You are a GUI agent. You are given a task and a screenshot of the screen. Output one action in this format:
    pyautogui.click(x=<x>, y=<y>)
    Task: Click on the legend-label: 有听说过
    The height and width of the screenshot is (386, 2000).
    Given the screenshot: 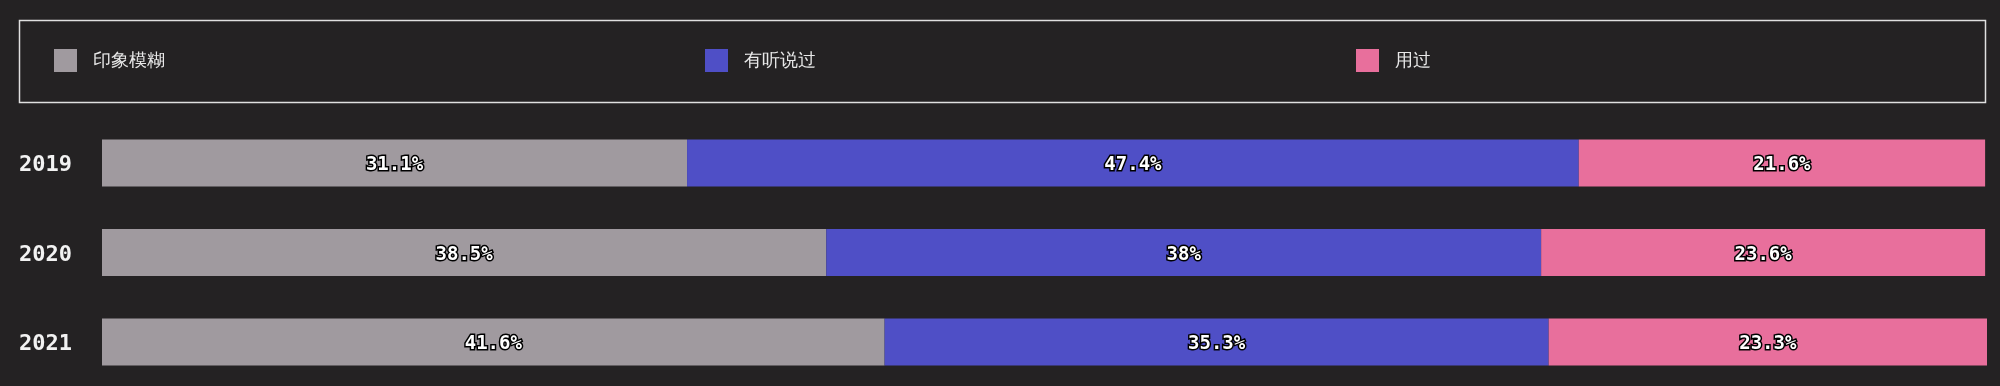 What is the action you would take?
    pyautogui.click(x=780, y=59)
    